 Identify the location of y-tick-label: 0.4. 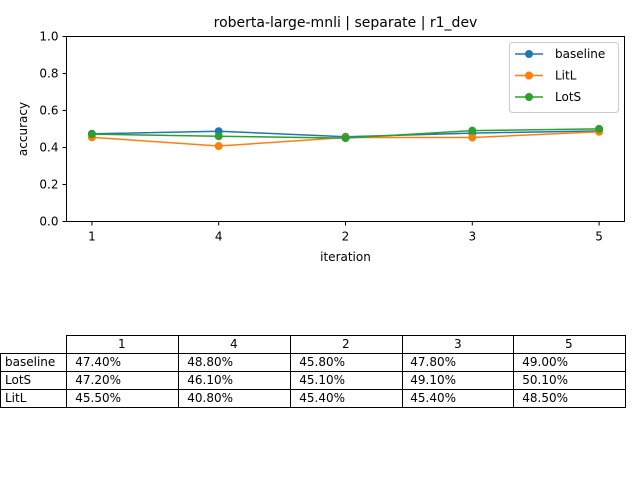
(48, 148).